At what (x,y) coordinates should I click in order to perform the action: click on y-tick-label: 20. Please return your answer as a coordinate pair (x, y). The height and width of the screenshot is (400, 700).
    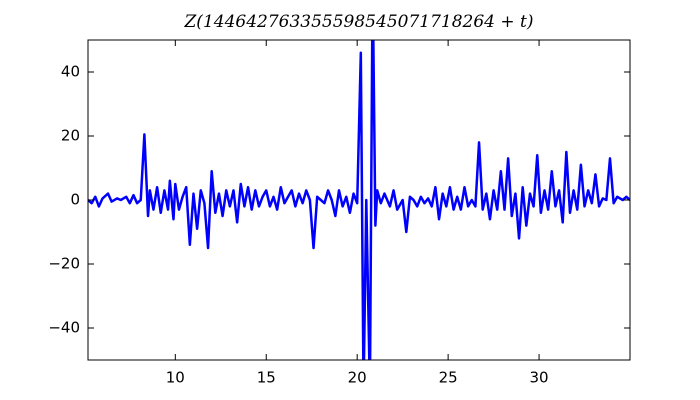
    Looking at the image, I should click on (70, 136).